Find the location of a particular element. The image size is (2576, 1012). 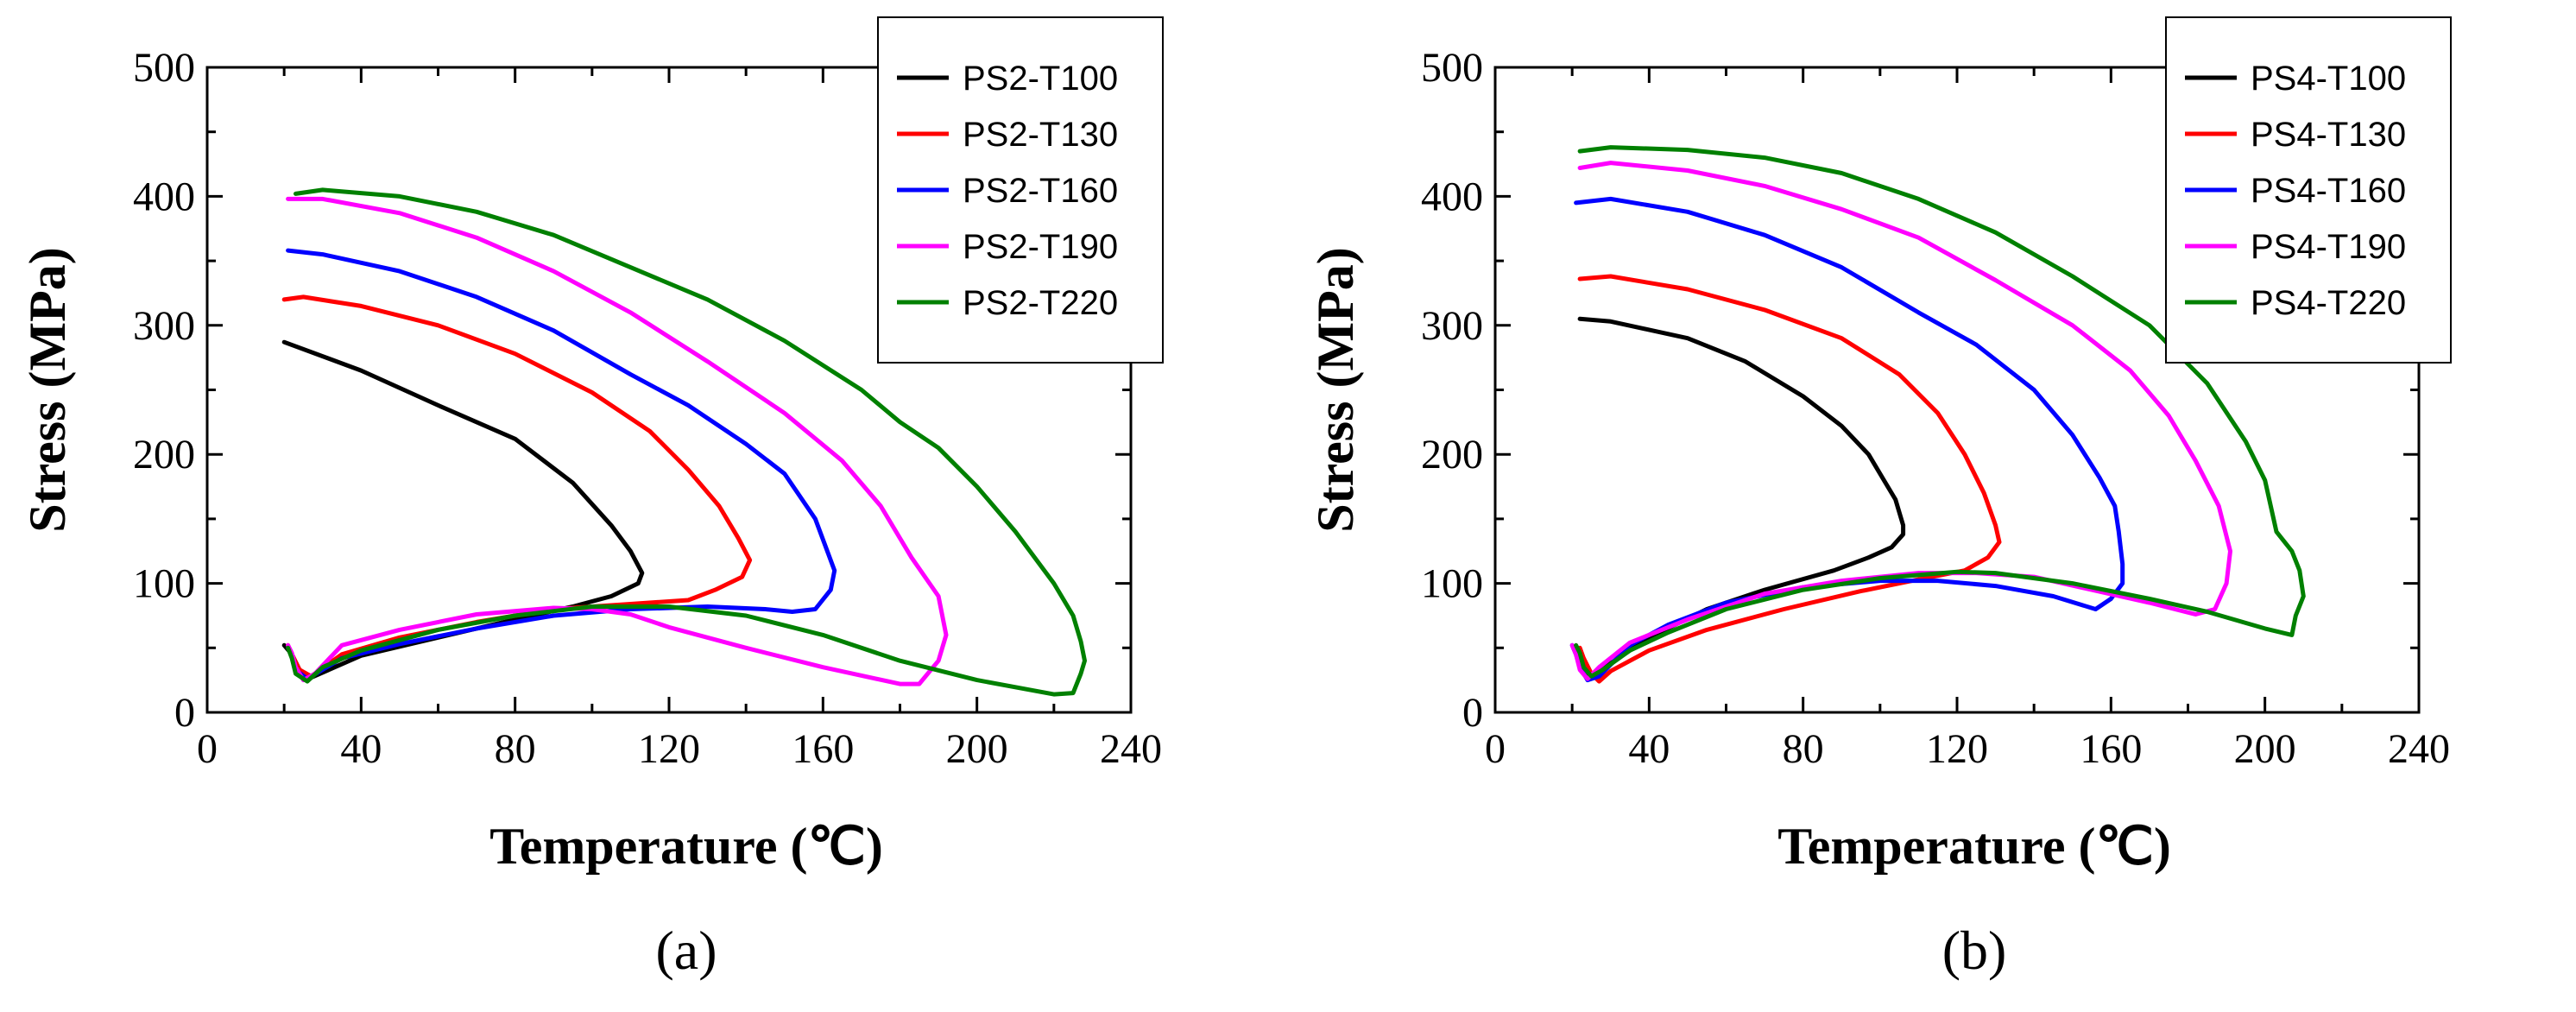

series-line-ps4-t160 is located at coordinates (1847, 439).